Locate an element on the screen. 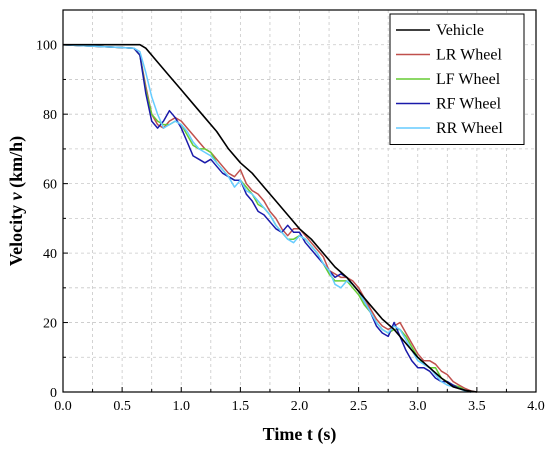 Image resolution: width=550 pixels, height=449 pixels. x-tick-label: 1.0 is located at coordinates (182, 406).